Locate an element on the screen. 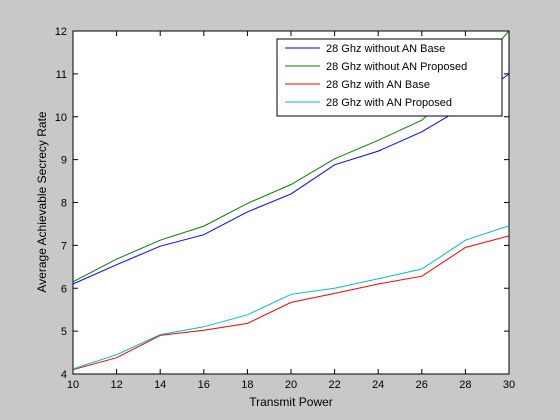 This screenshot has height=420, width=560. x-tick-label: 22 is located at coordinates (334, 385).